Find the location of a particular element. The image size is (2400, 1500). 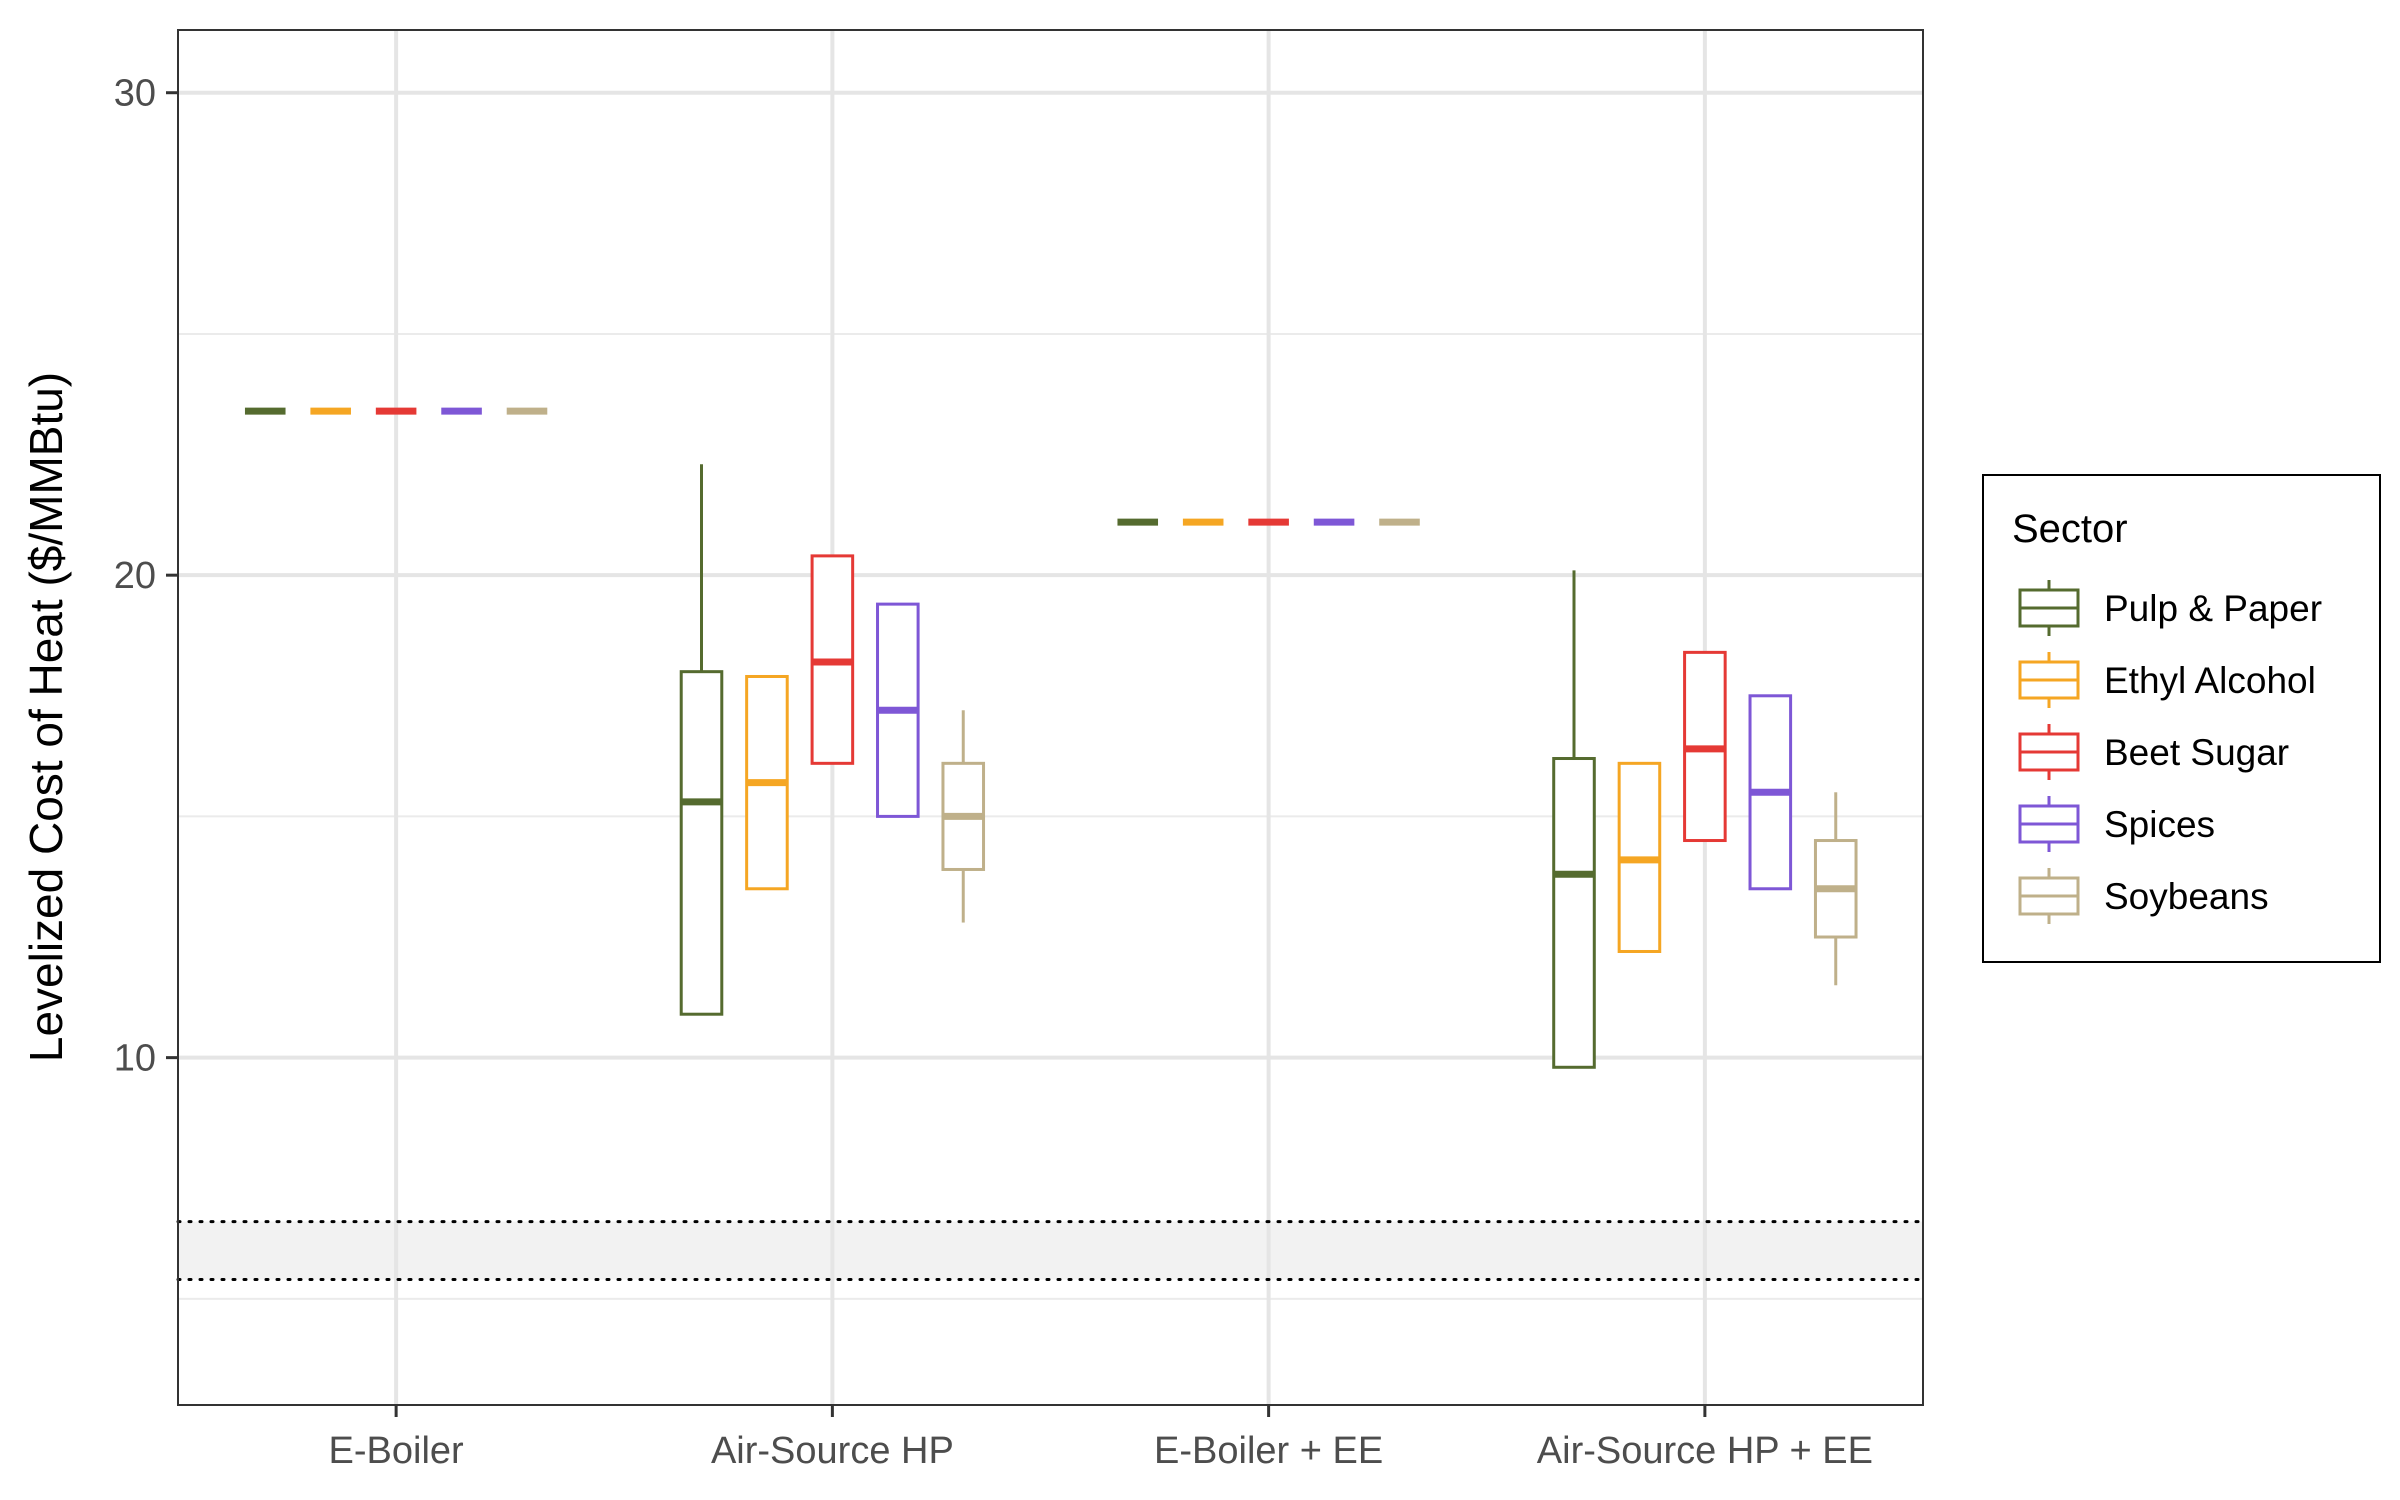

legend-label: Soybeans is located at coordinates (2186, 896).